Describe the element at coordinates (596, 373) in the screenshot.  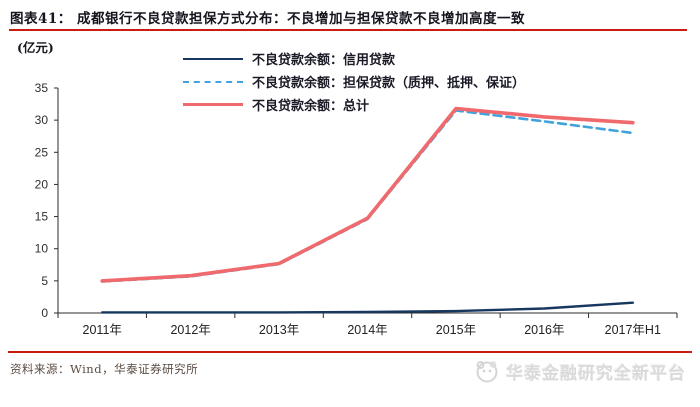
I see `watermark-text: 华泰金融研究全新平台` at that location.